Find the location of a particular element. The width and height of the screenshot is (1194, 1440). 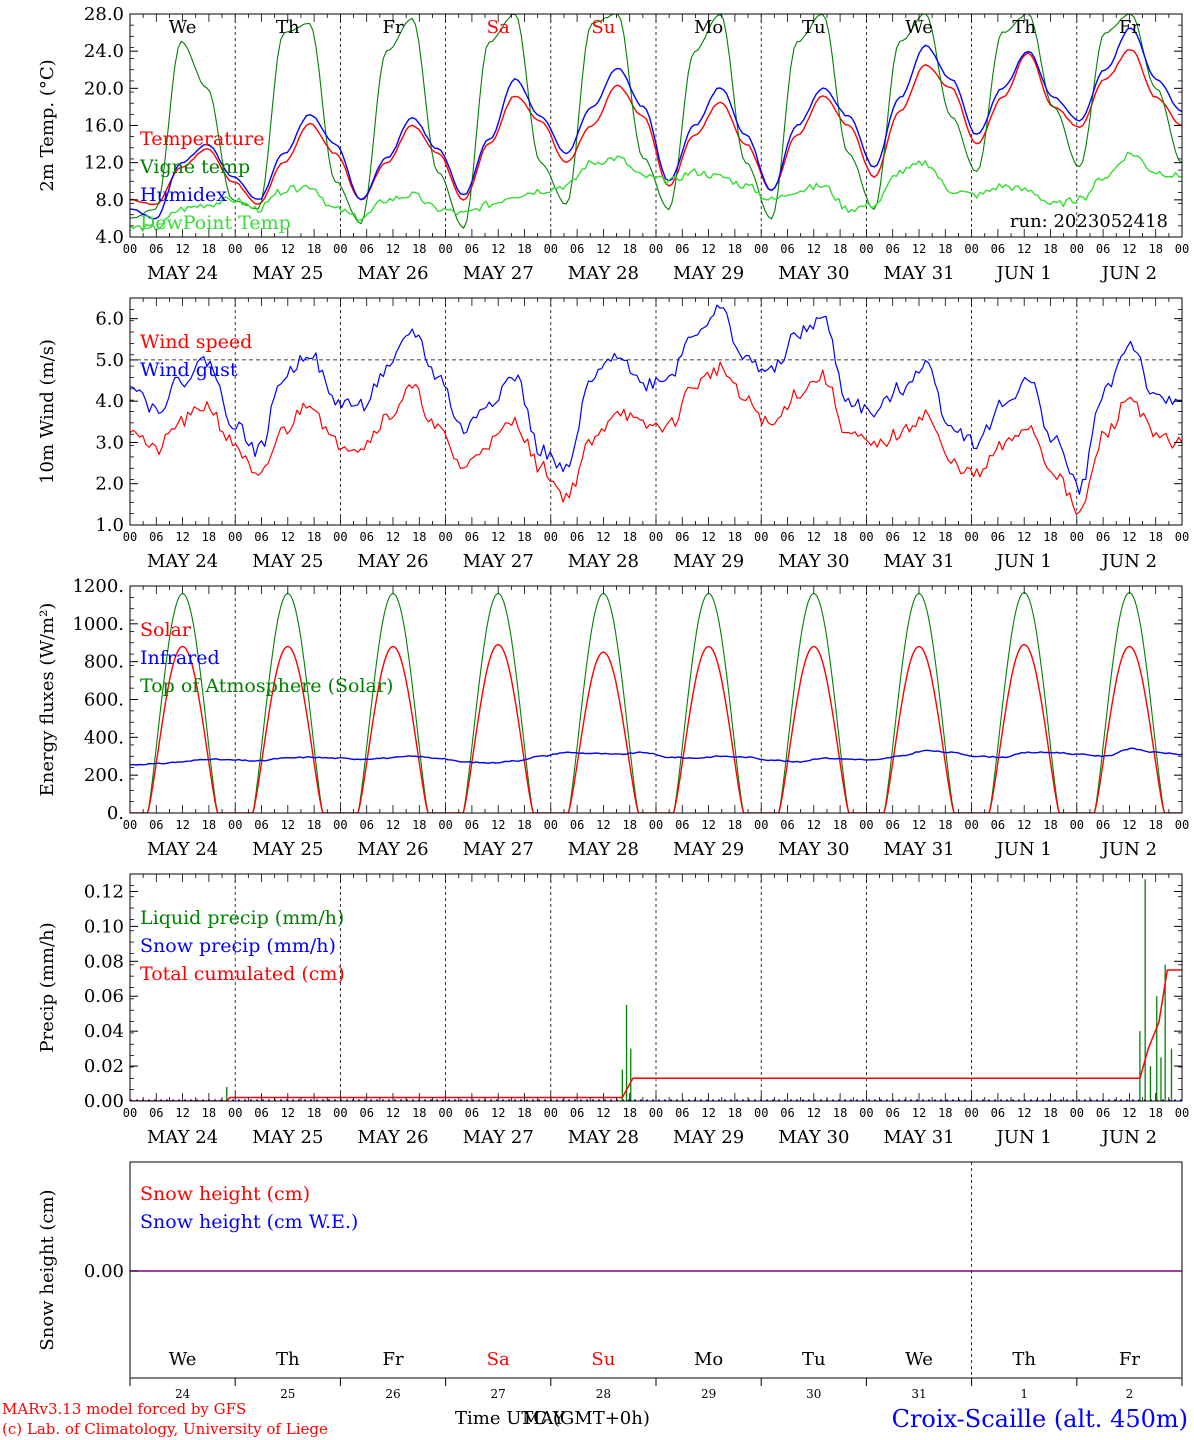

panel-5-day-number: 1 is located at coordinates (1024, 1394).